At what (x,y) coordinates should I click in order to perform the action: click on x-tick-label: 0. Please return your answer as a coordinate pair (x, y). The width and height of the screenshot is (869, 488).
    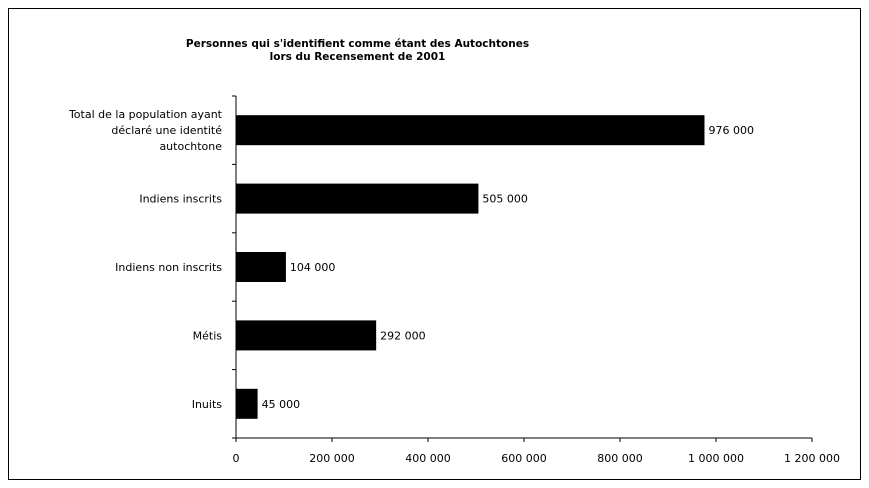
    Looking at the image, I should click on (236, 458).